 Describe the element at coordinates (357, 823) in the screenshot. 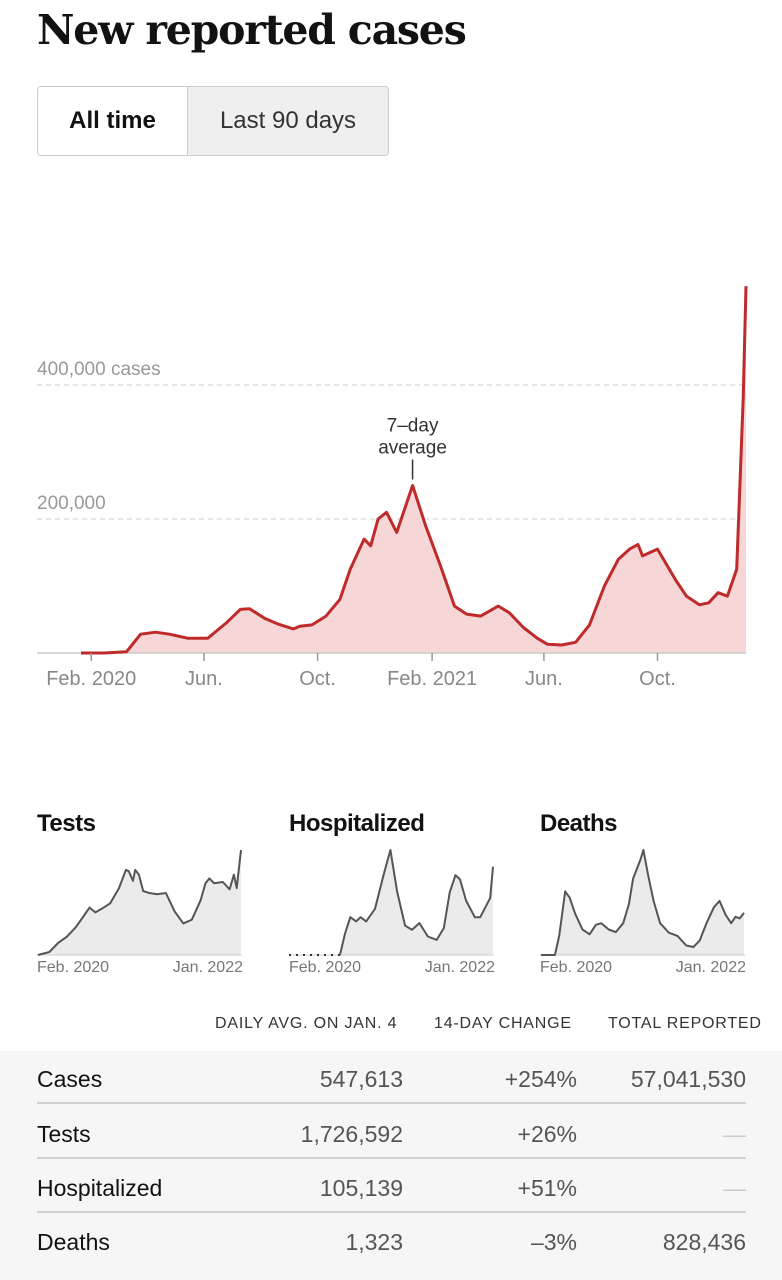

I see `hospitalized-chart-title: Hospitalized` at that location.